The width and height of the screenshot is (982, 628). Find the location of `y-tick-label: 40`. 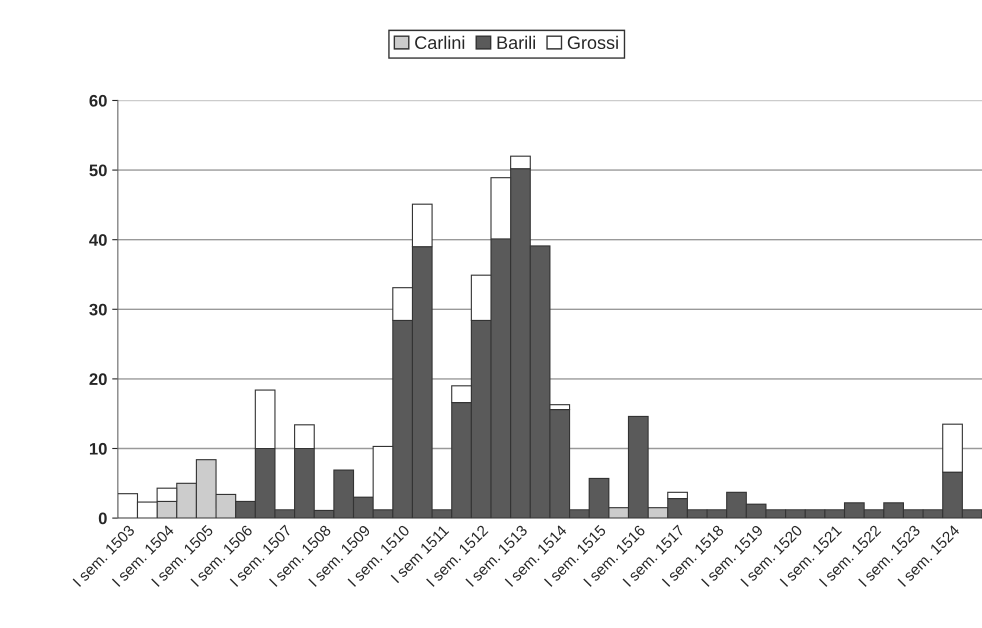

y-tick-label: 40 is located at coordinates (98, 240).